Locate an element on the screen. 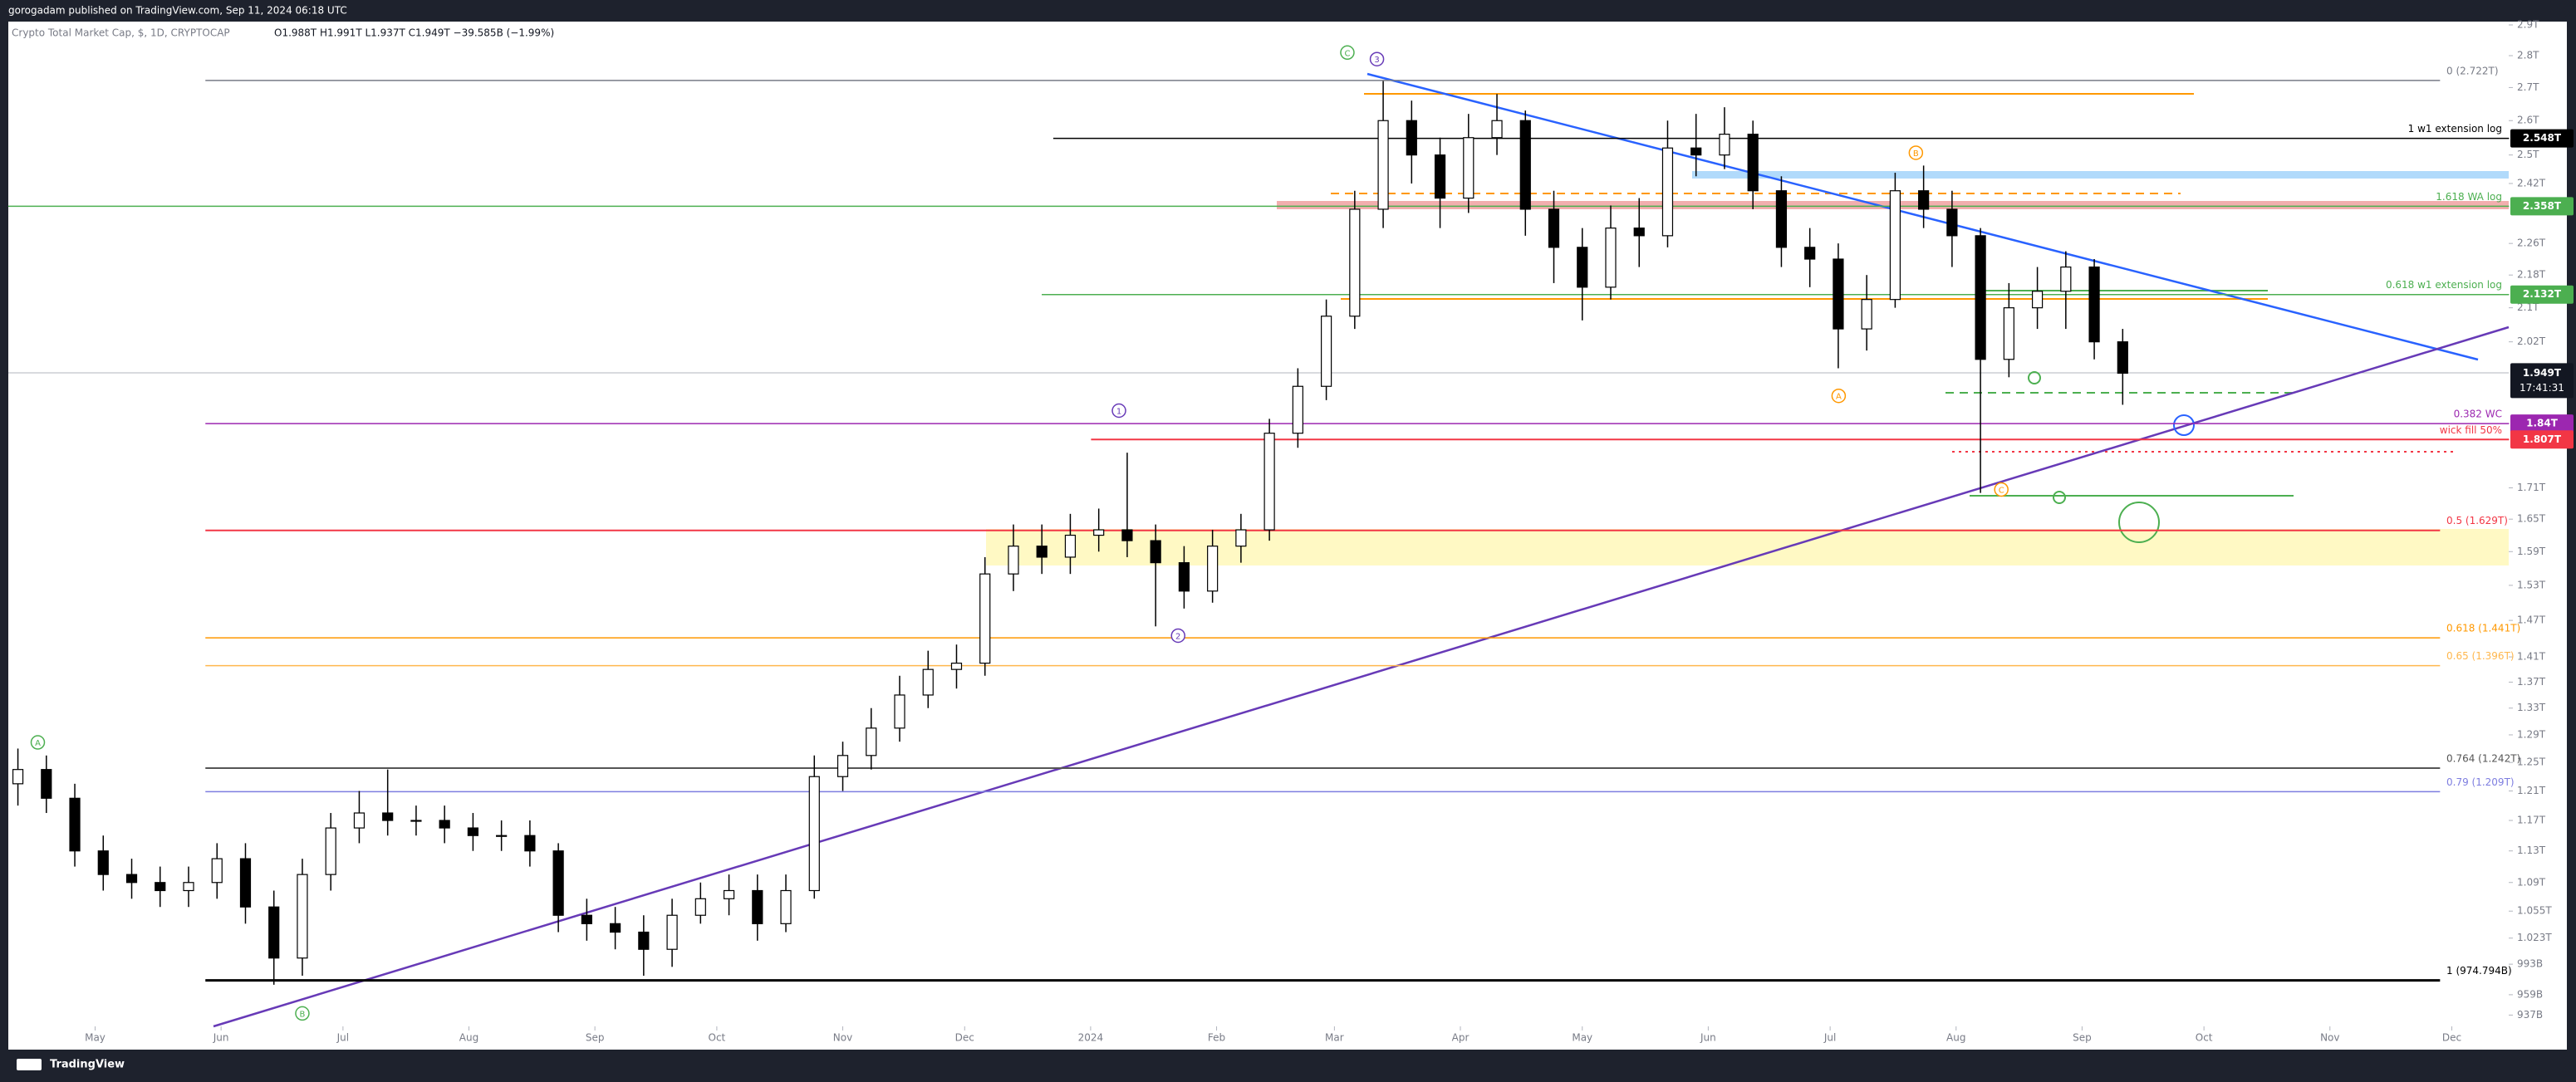 The width and height of the screenshot is (2576, 1082). y-tick-label: 1.37T is located at coordinates (2531, 682).